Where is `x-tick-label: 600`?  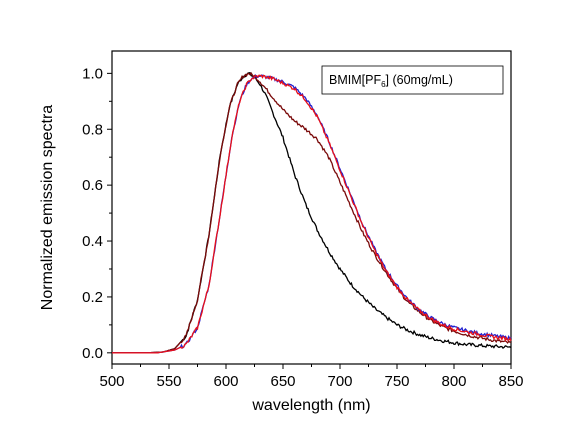
x-tick-label: 600 is located at coordinates (225, 381).